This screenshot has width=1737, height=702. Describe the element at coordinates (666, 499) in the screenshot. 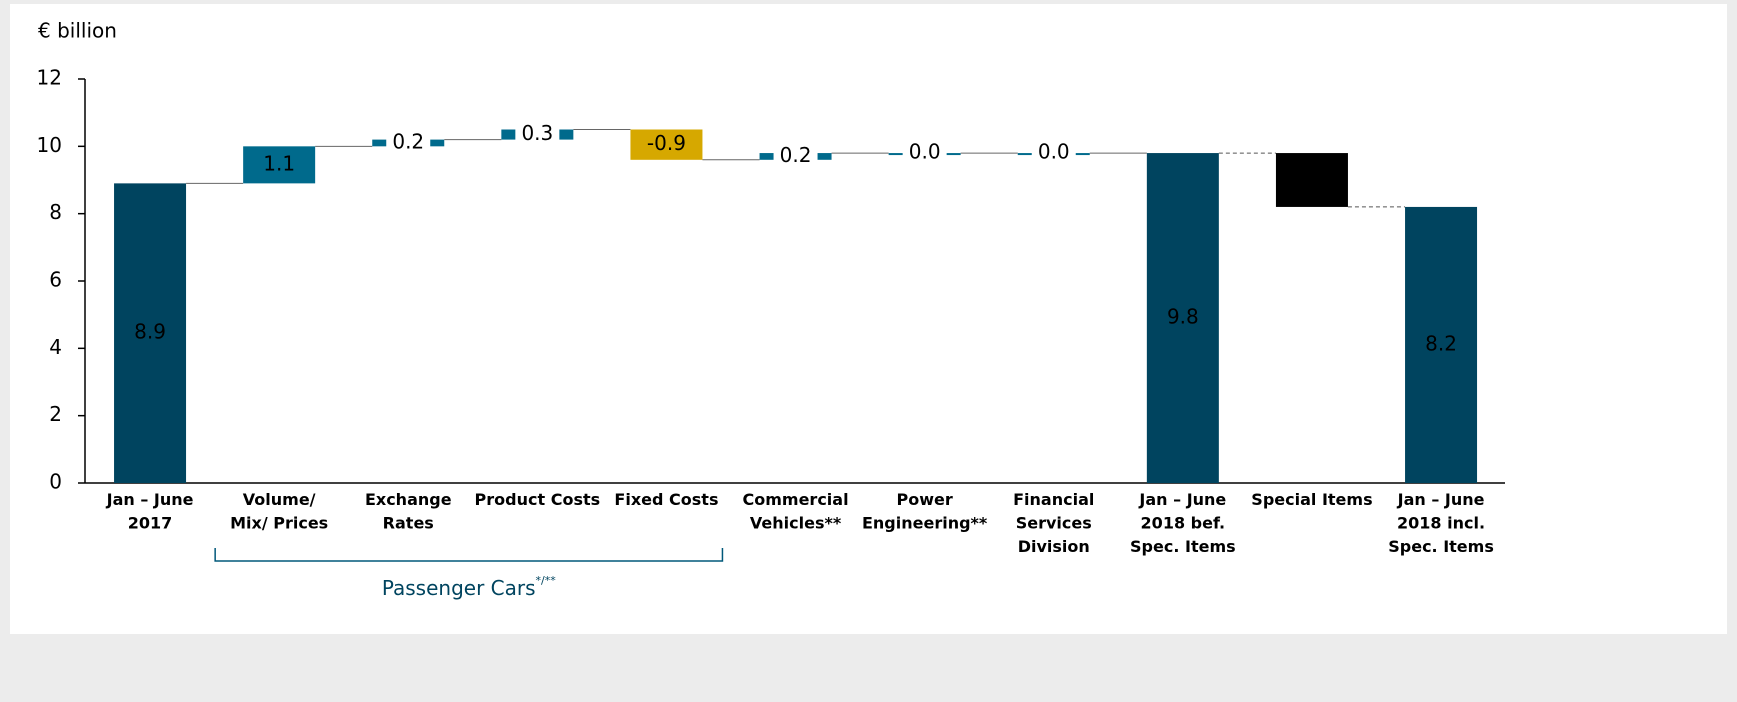

I see `x-tick-label: Fixed Costs` at that location.